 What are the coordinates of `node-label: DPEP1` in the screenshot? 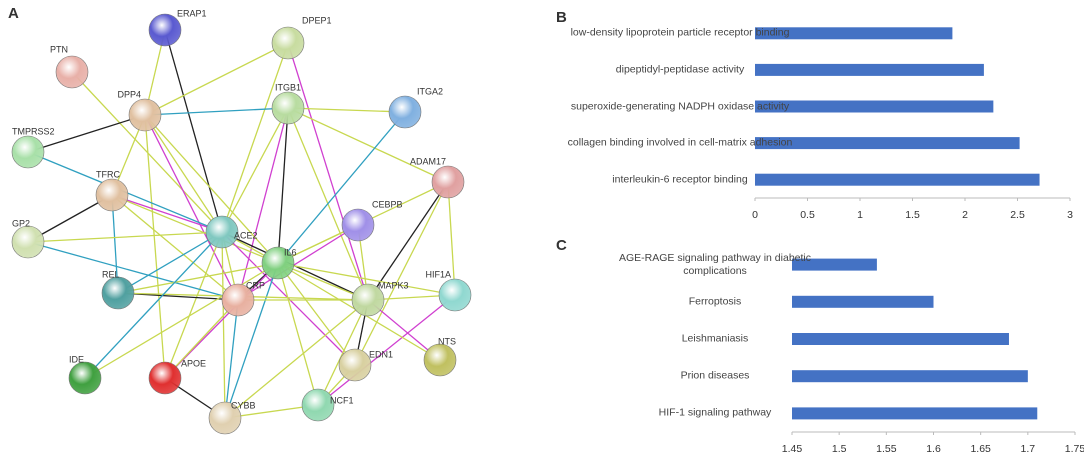 It's located at (317, 20).